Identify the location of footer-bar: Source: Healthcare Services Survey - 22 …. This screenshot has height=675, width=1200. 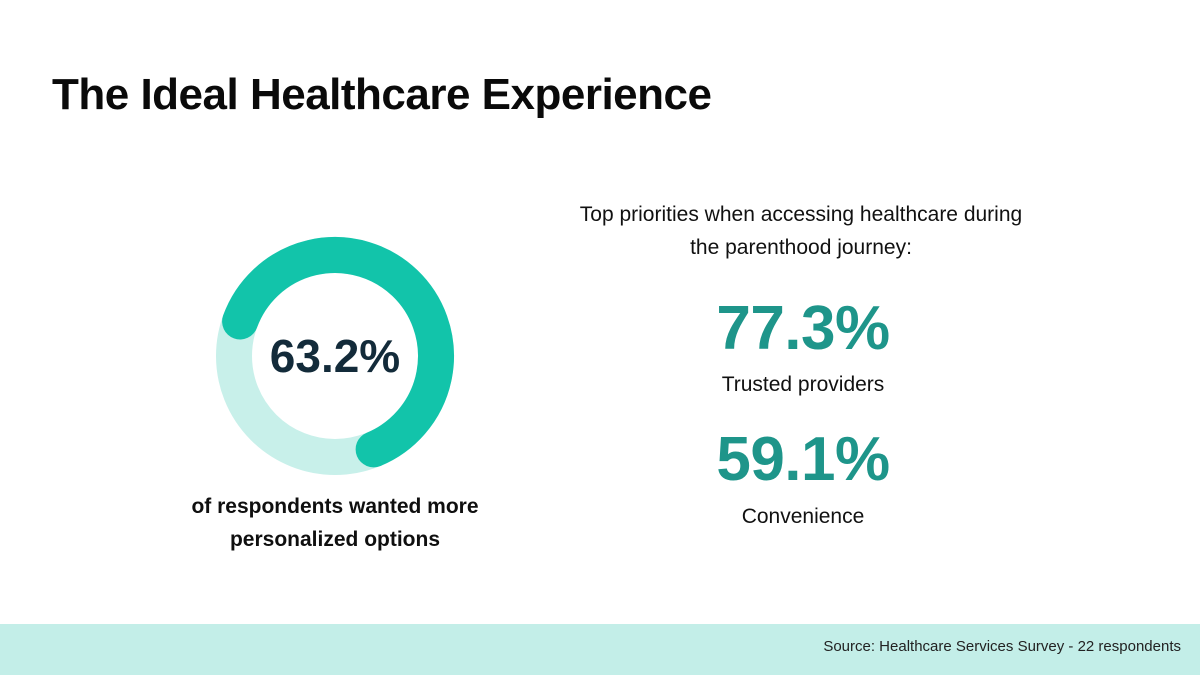
(600, 649).